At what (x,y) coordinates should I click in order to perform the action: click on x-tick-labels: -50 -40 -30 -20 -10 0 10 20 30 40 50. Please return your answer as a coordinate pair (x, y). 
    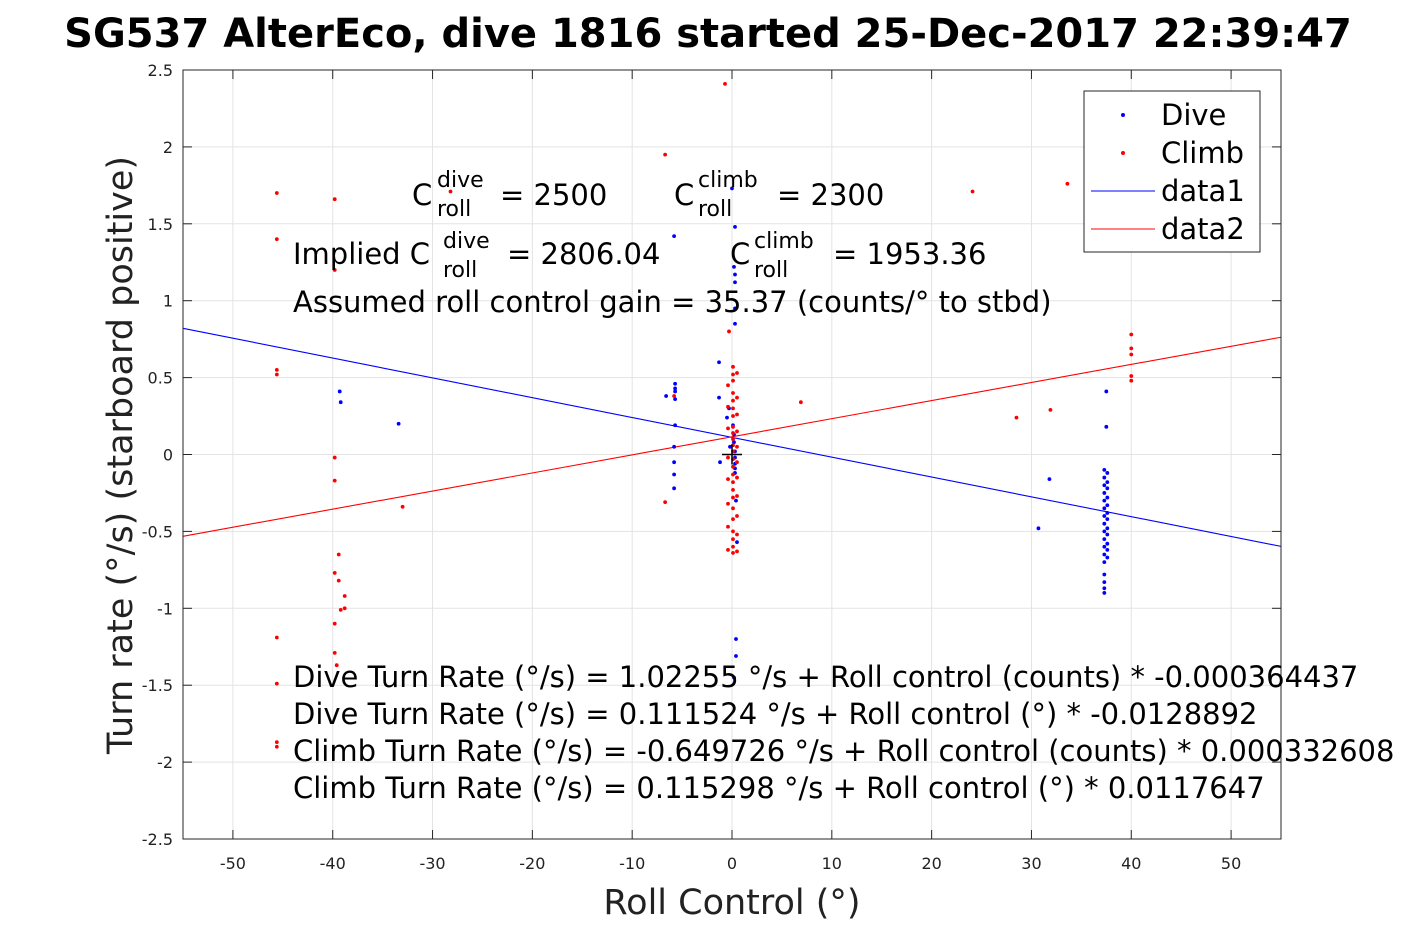
    Looking at the image, I should click on (730, 863).